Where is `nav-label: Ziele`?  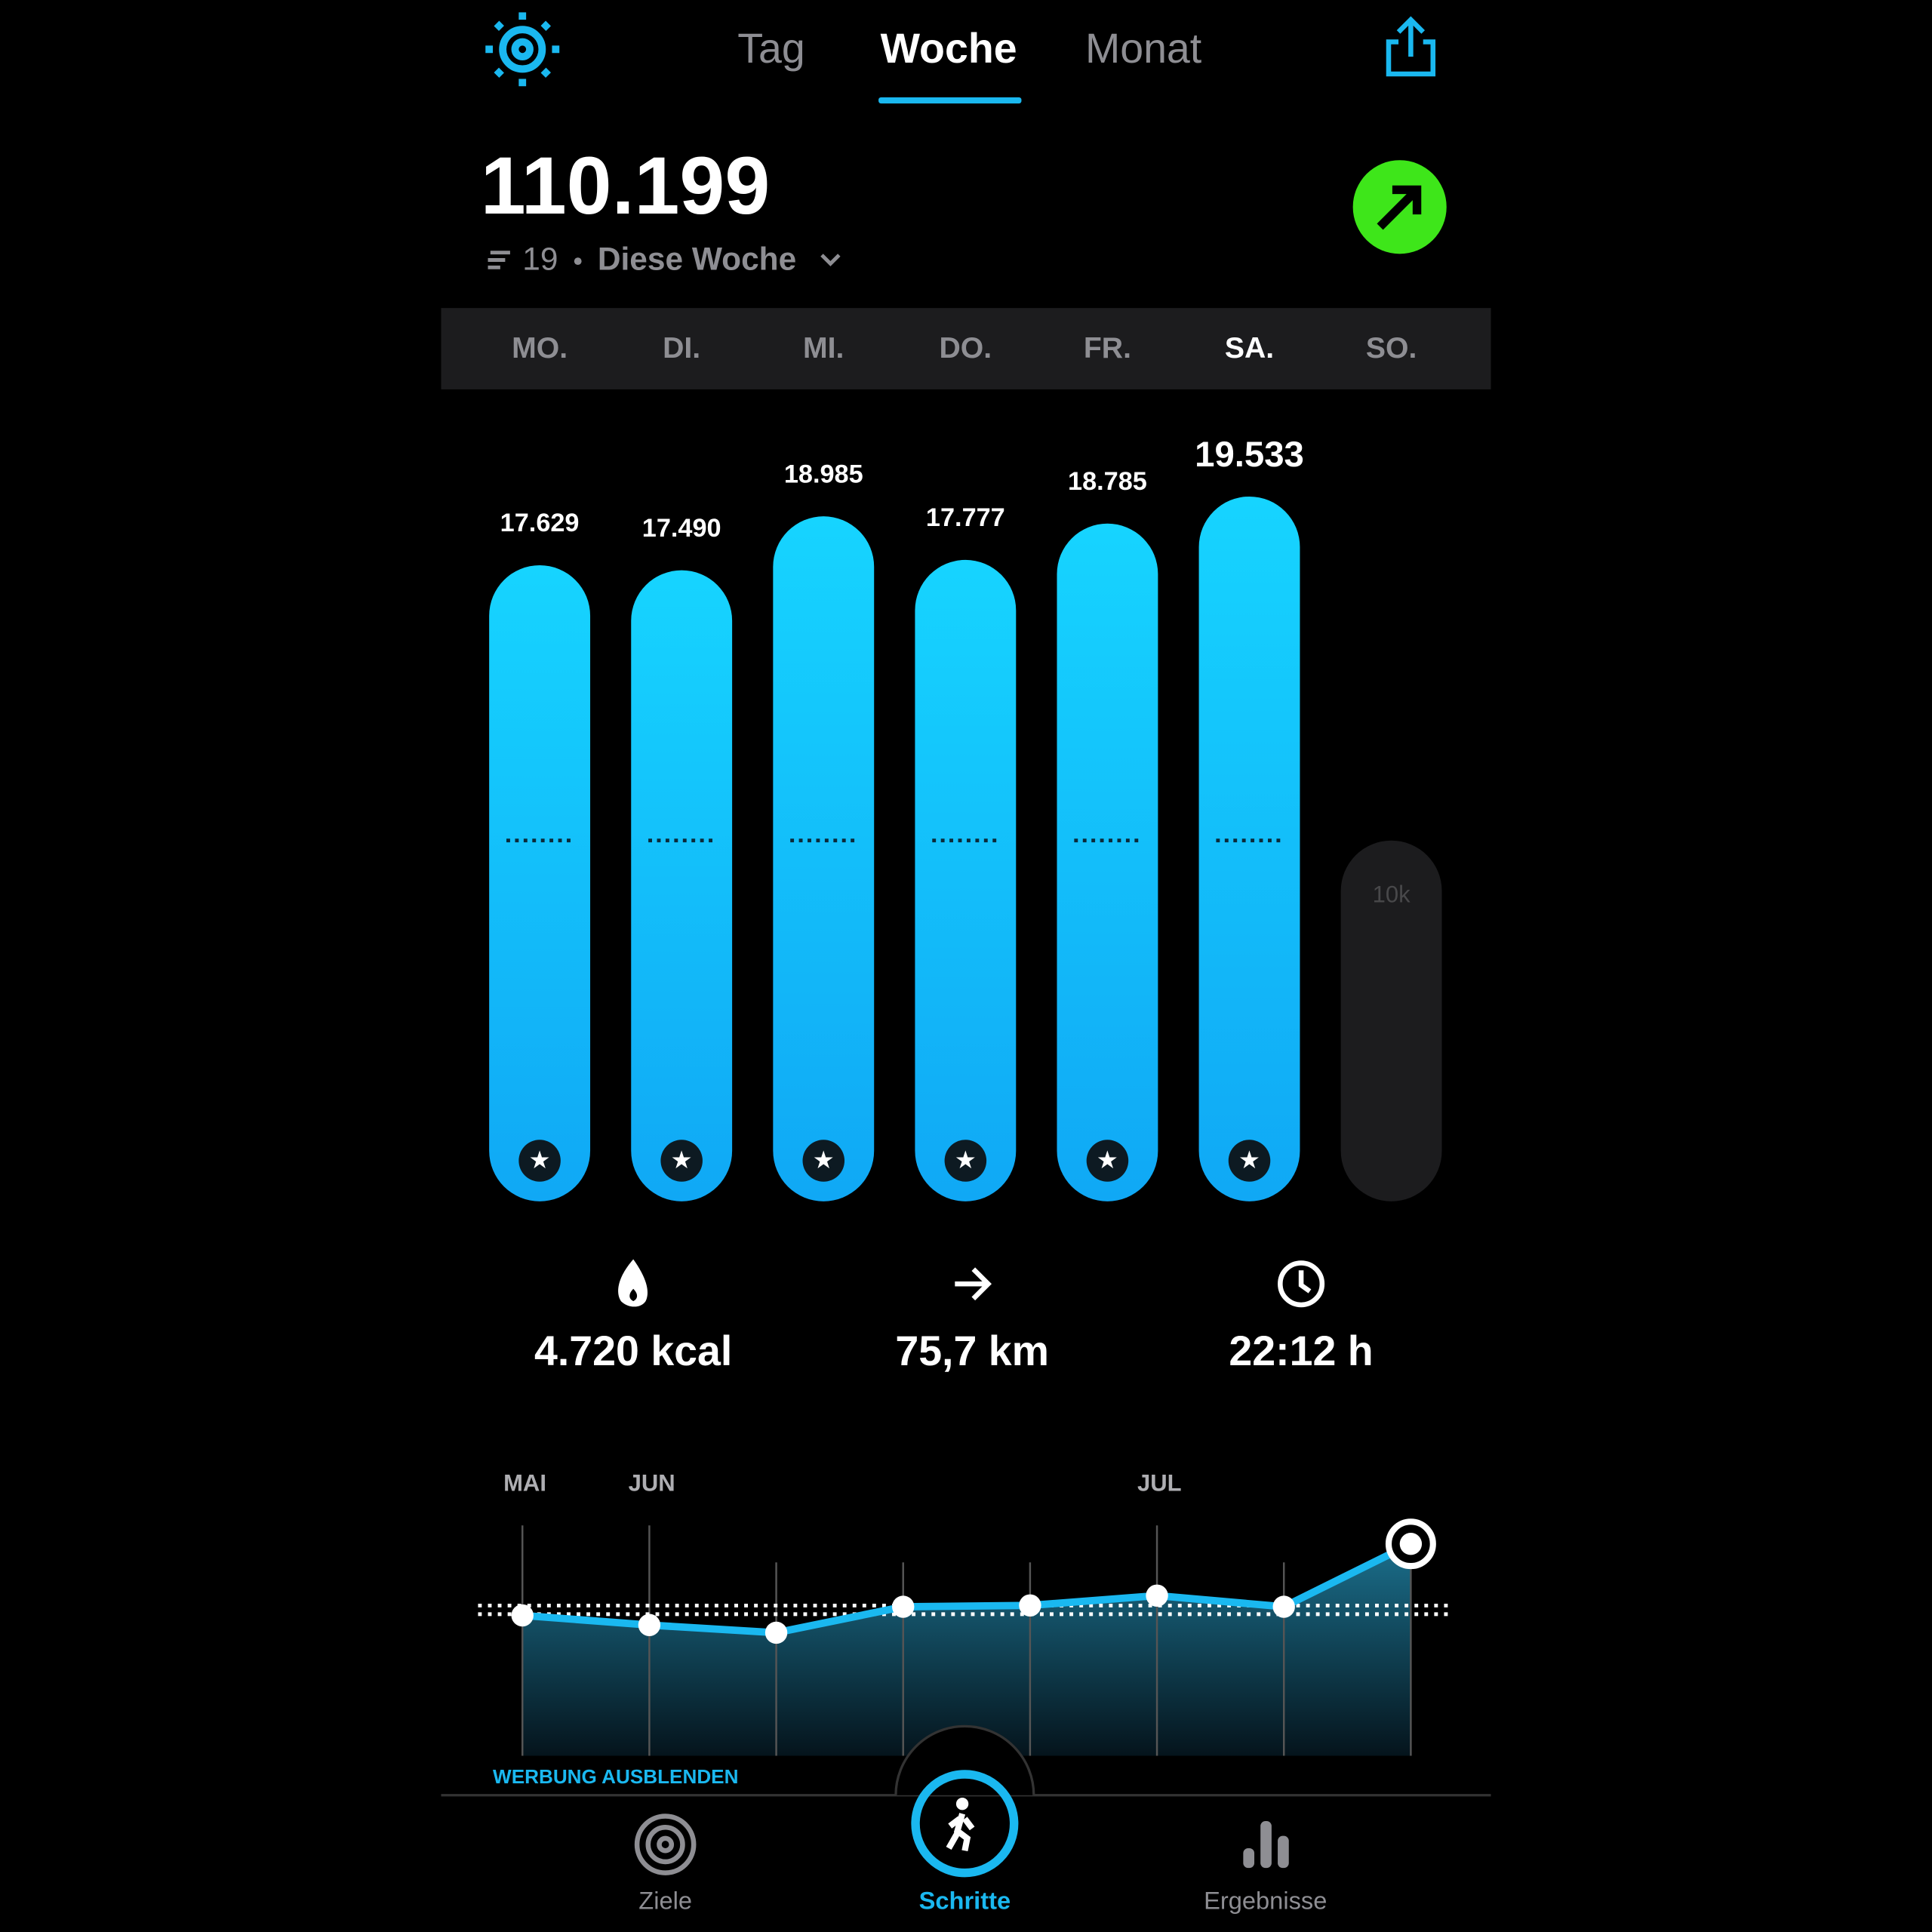
nav-label: Ziele is located at coordinates (665, 1900).